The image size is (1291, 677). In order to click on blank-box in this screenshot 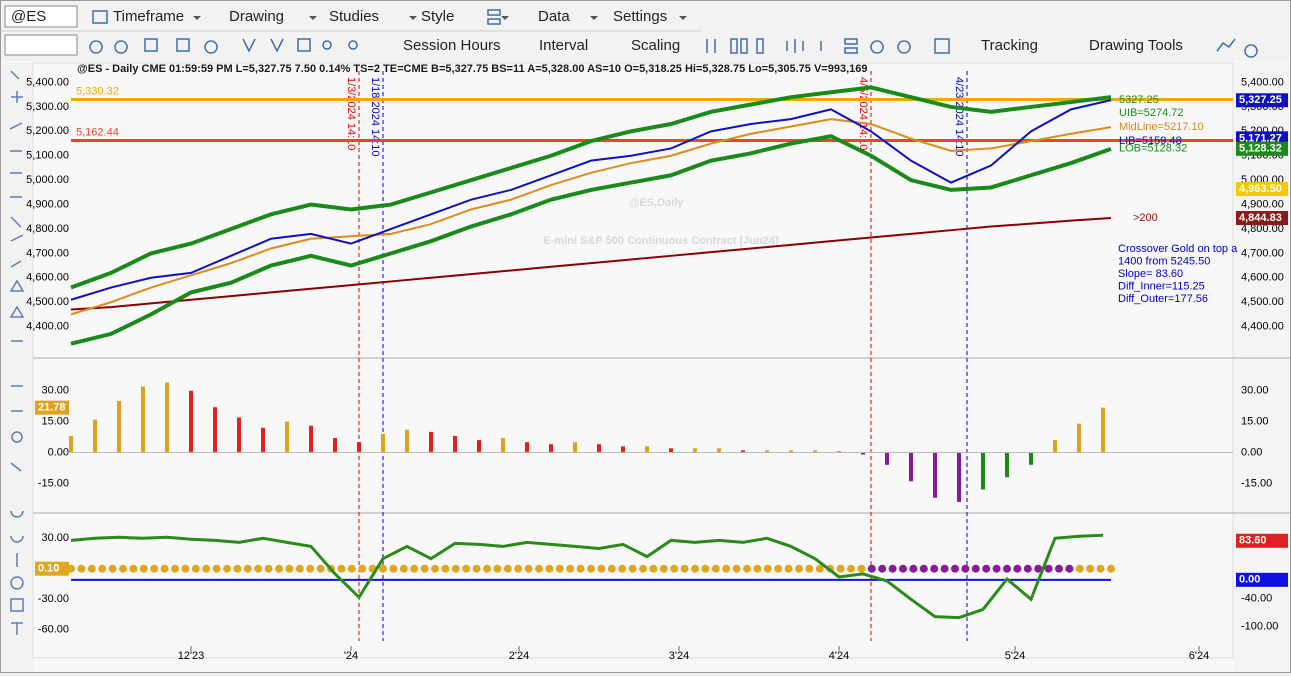, I will do `click(41, 45)`.